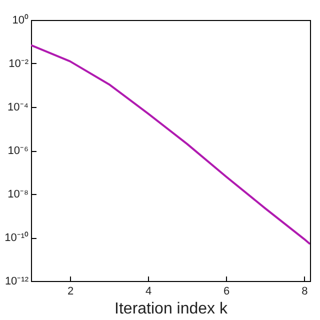  I want to click on y-tick-label: 10⁻², so click(18, 64).